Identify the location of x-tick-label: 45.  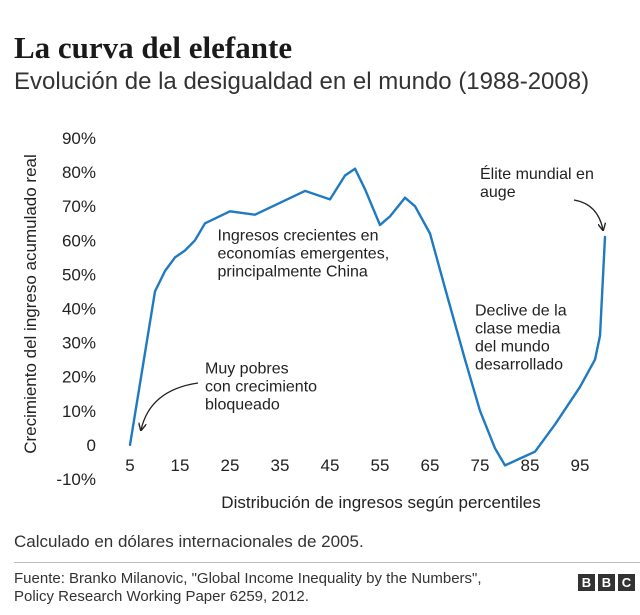
(330, 465).